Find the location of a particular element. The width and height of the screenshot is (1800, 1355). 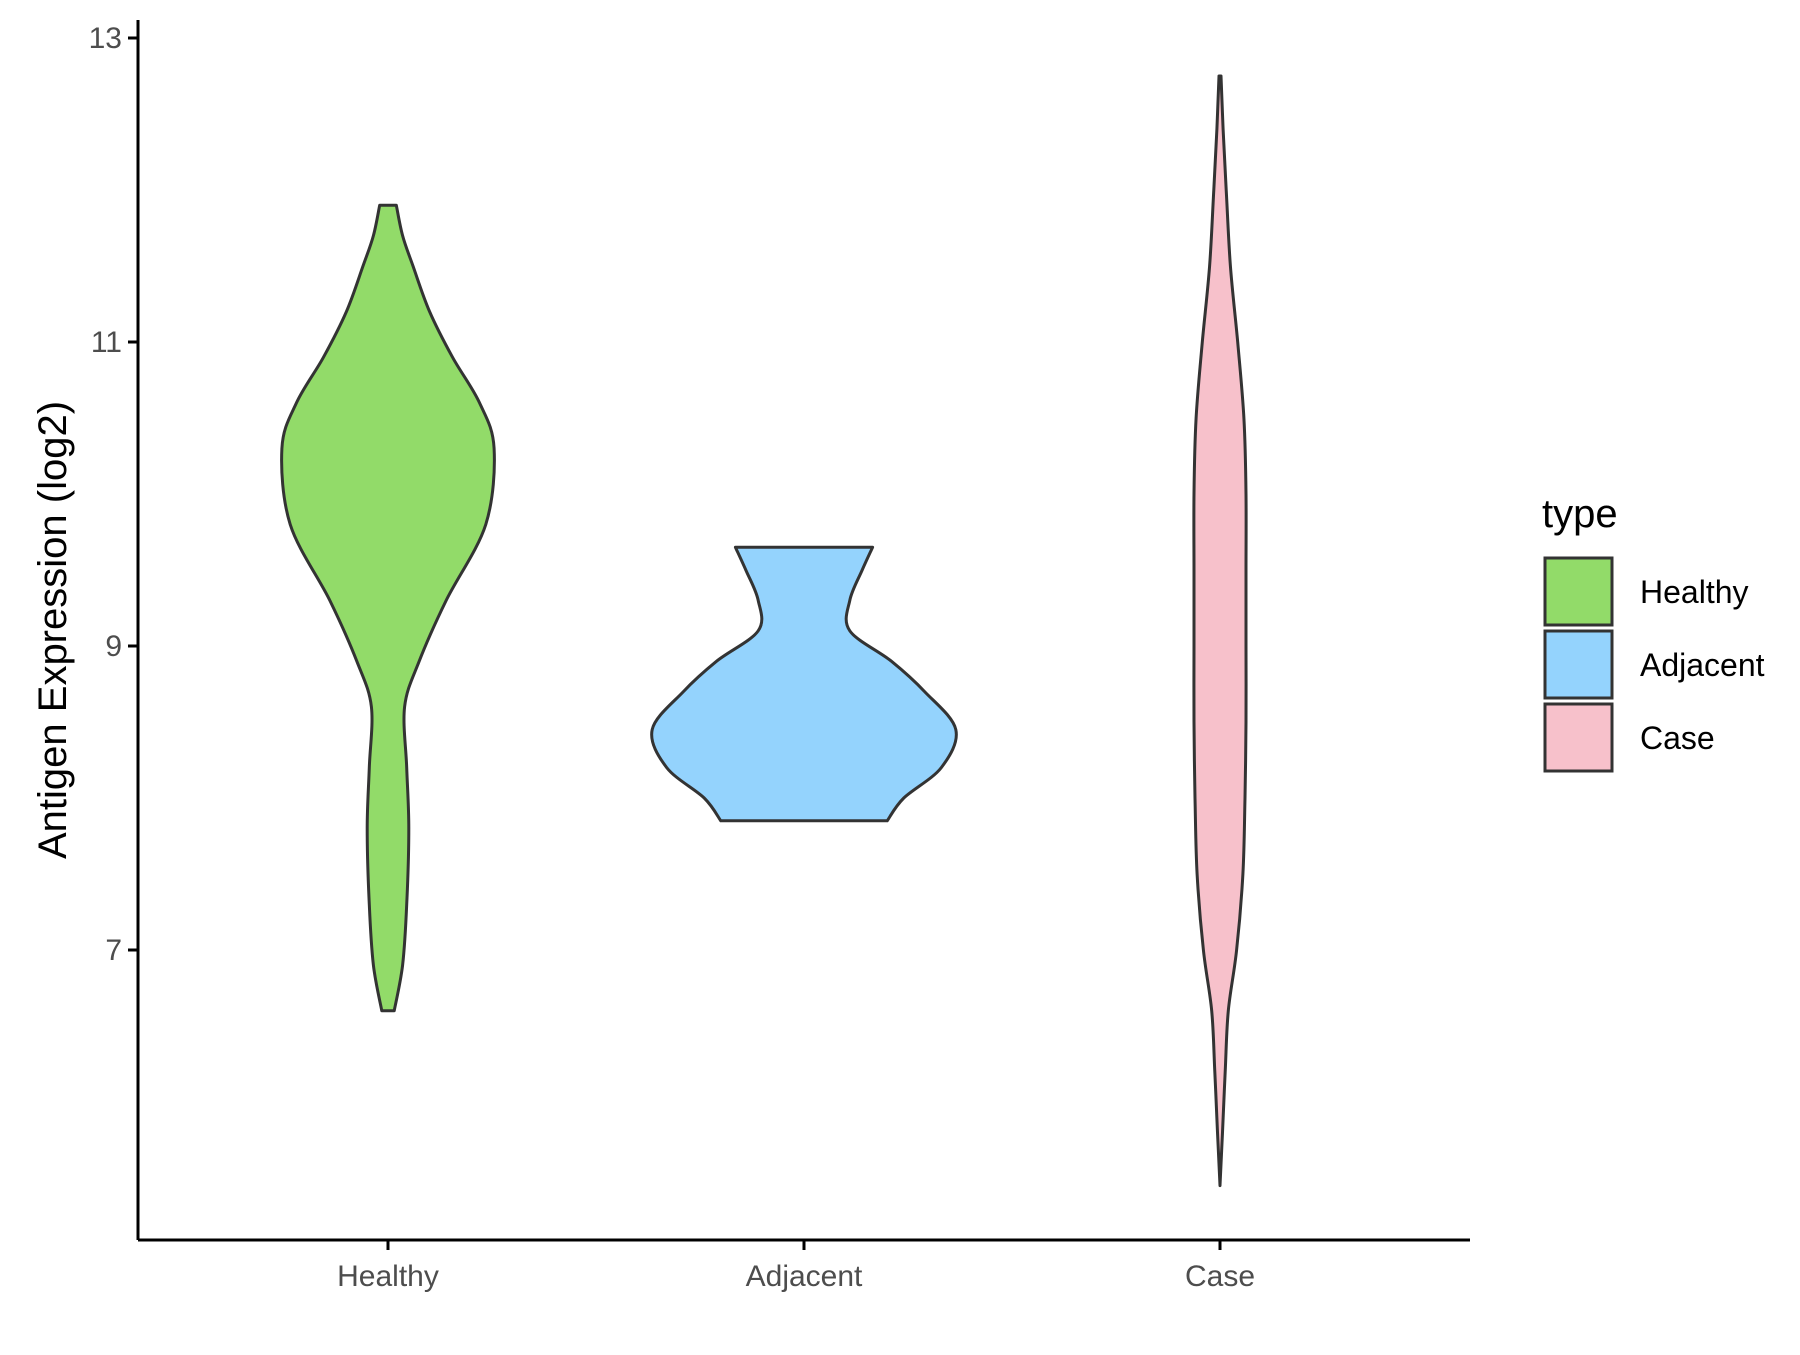

x-ticks: Healthy Adjacent Case is located at coordinates (796, 1266).